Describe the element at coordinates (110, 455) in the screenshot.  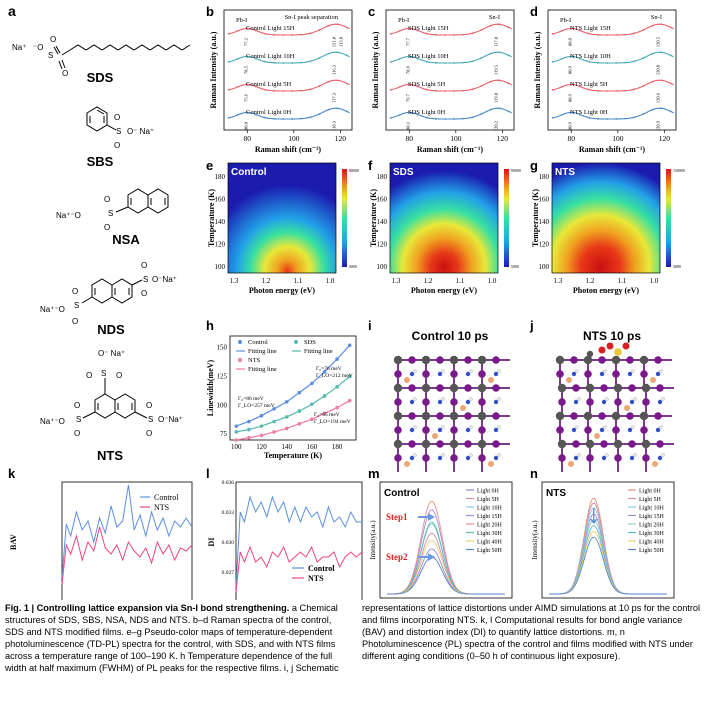
I see `molecule-name-nts: NTS` at that location.